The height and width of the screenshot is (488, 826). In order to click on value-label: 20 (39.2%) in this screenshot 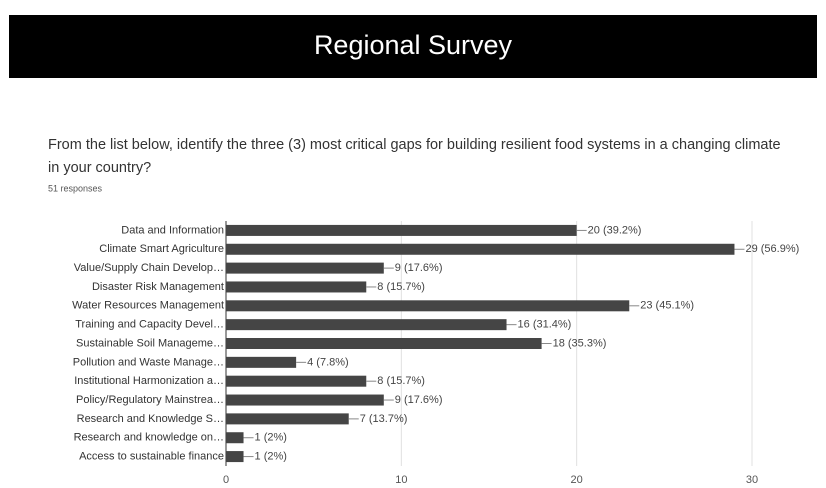, I will do `click(615, 230)`.